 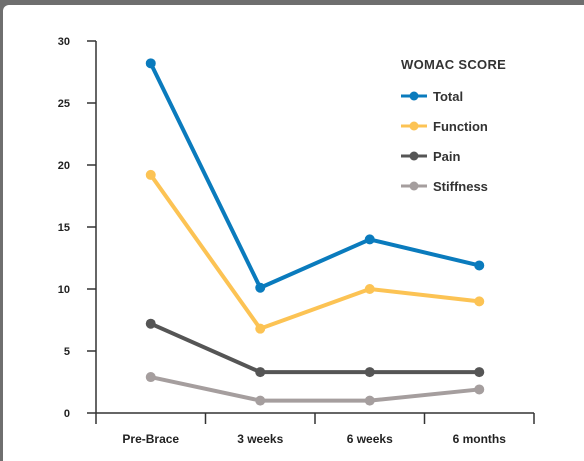 I want to click on series-pain, so click(x=315, y=348).